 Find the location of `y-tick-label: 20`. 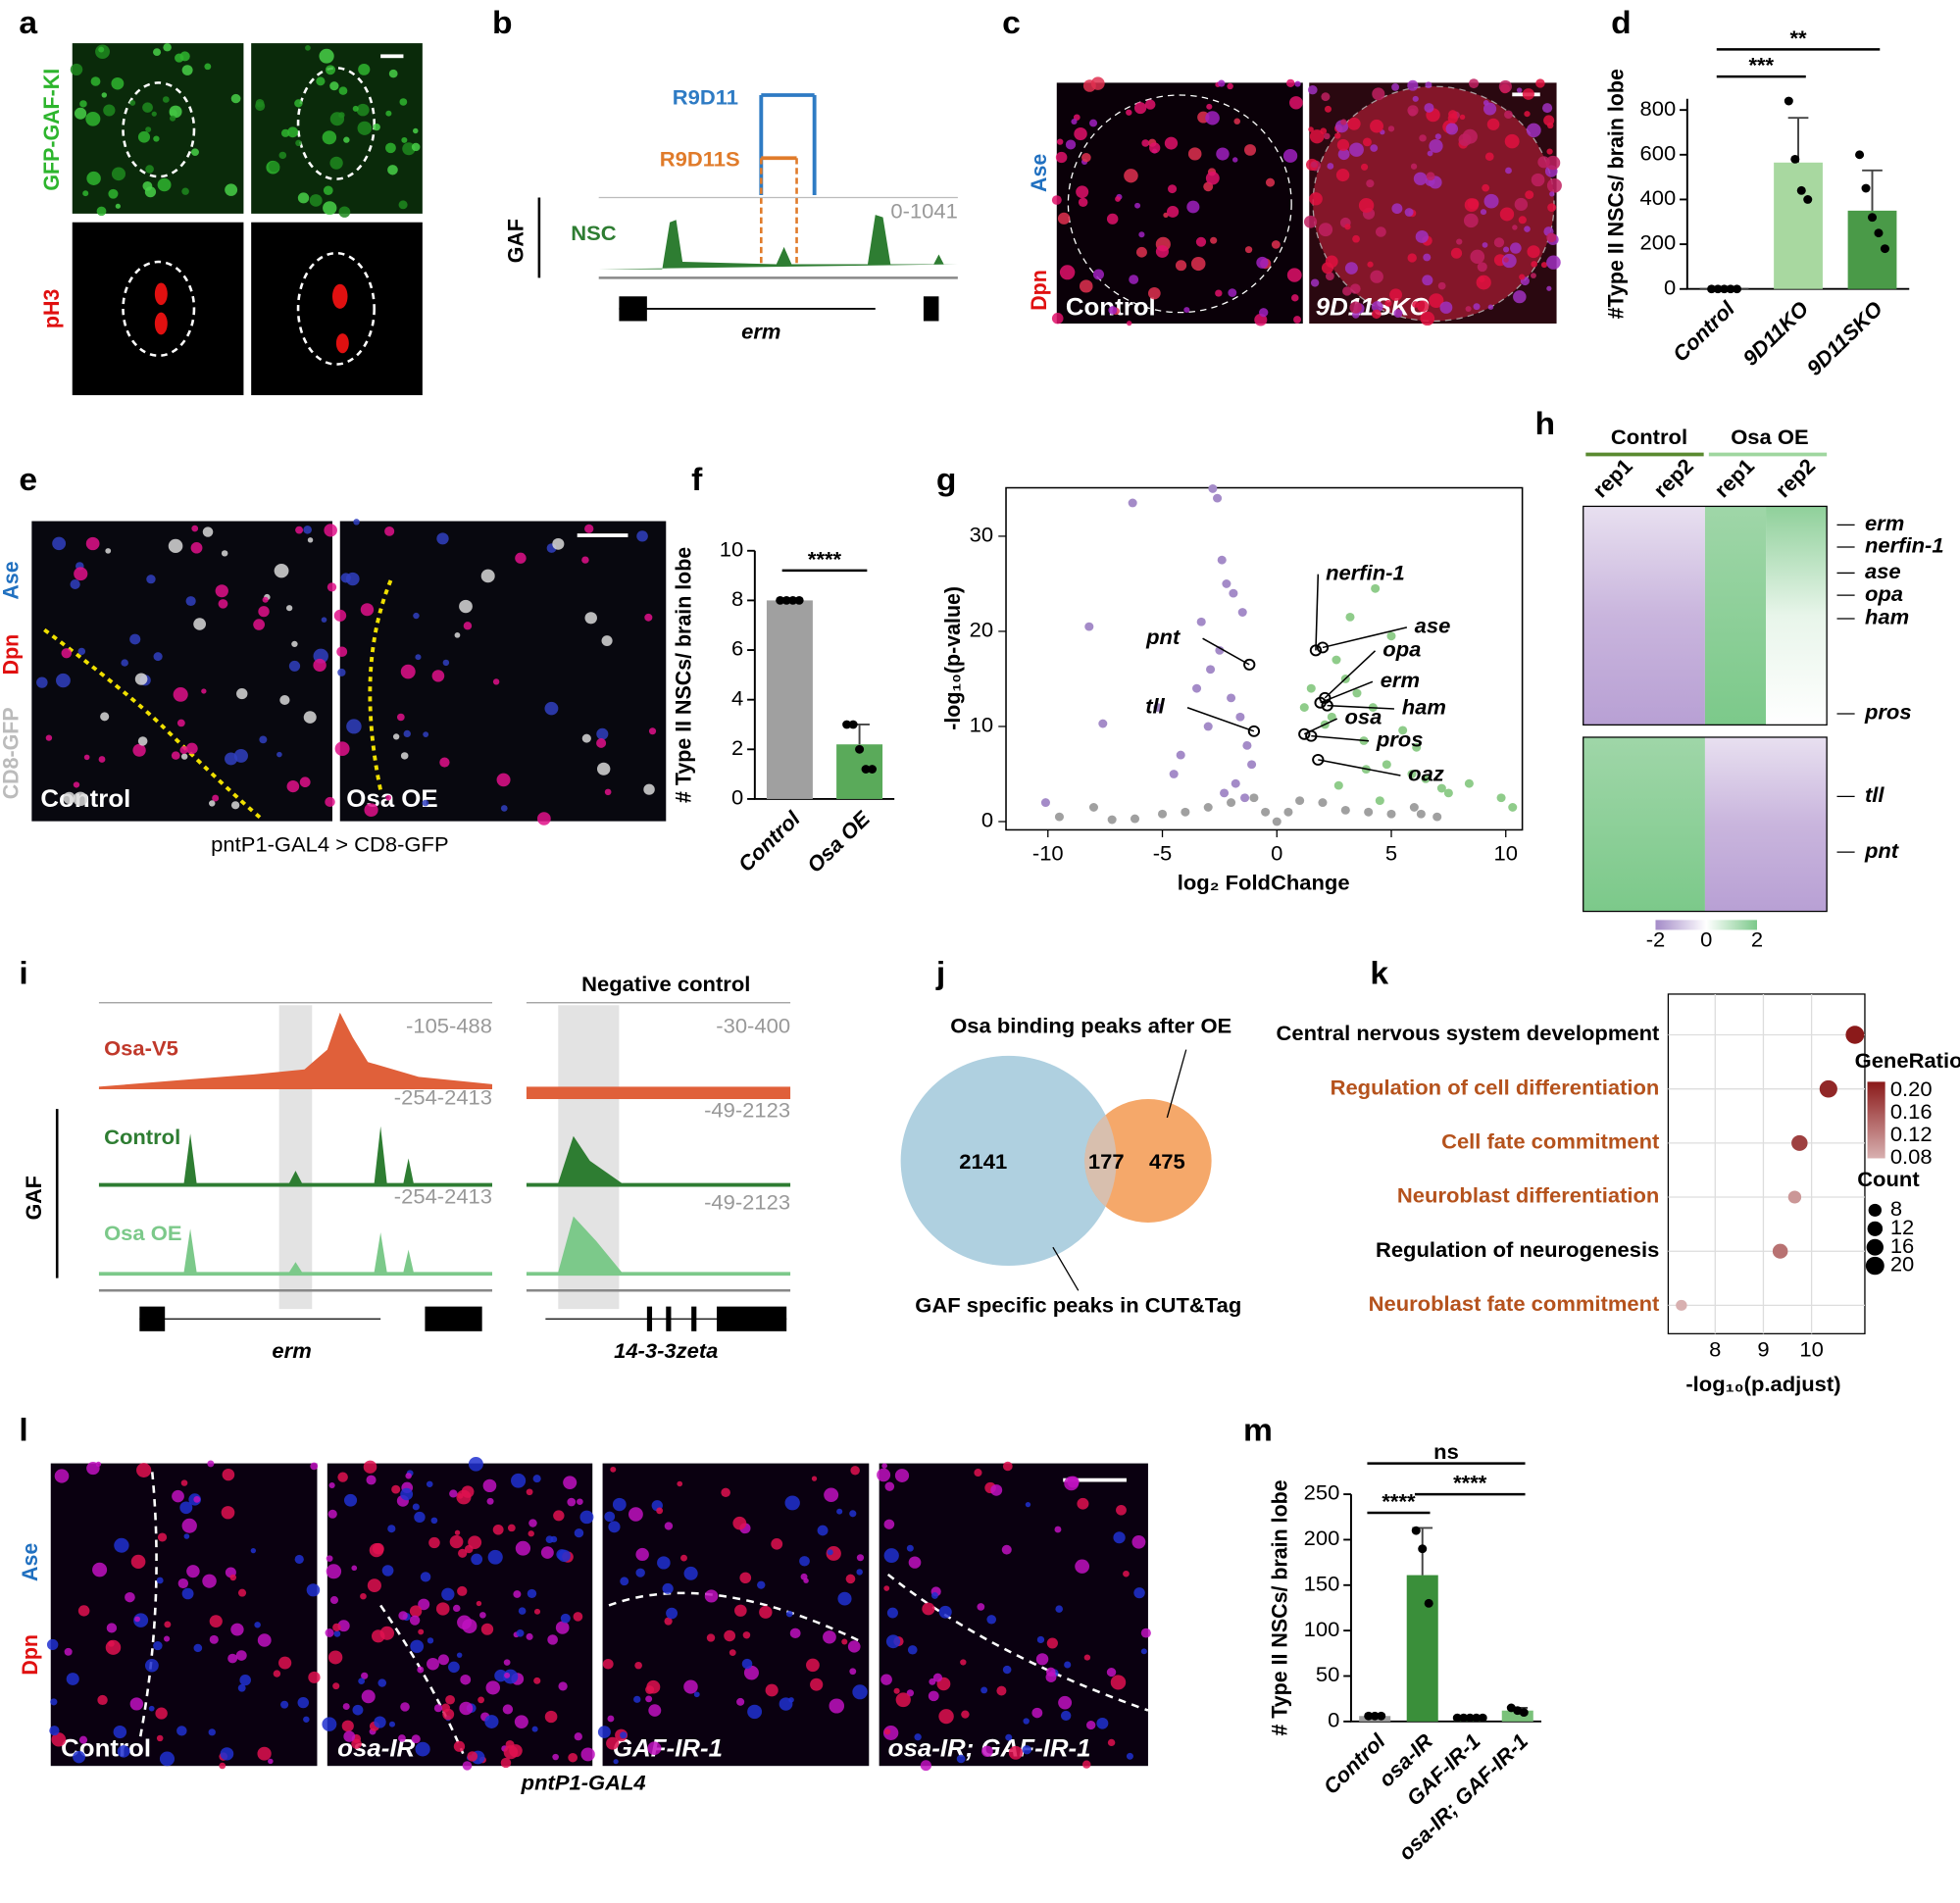

y-tick-label: 20 is located at coordinates (981, 630).